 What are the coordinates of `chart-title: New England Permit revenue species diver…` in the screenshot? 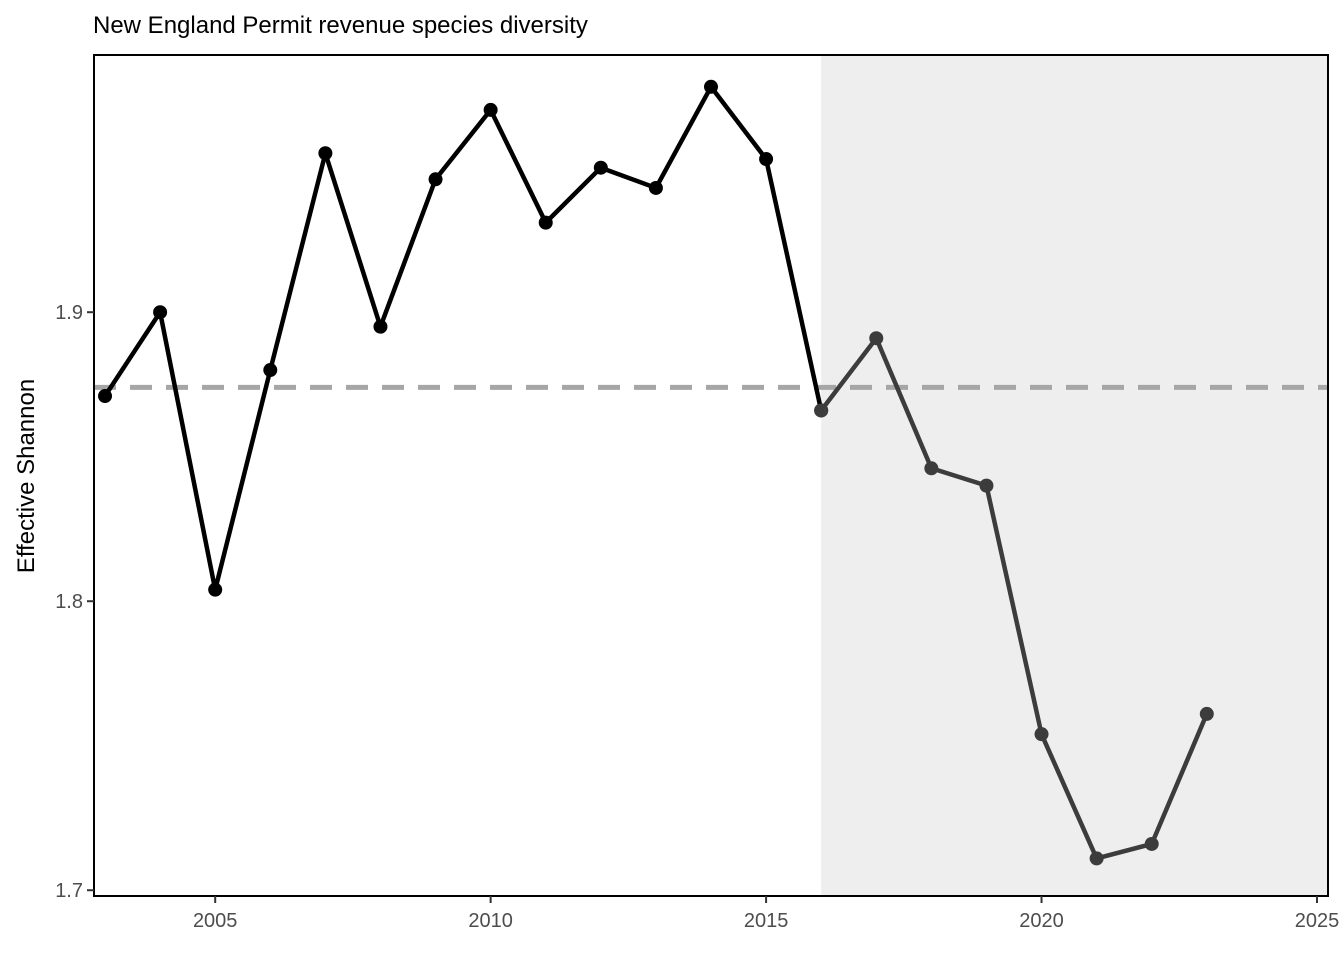 It's located at (340, 25).